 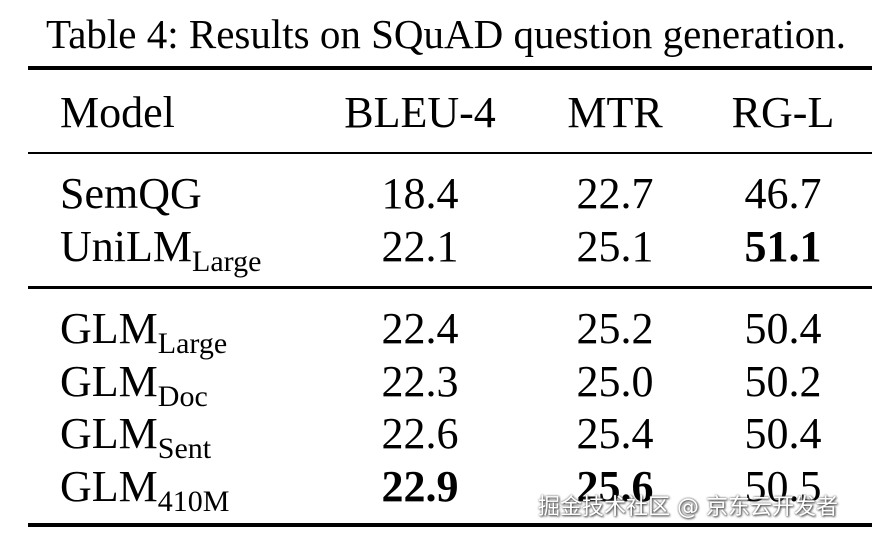 I want to click on score-cell: 22.9, so click(x=420, y=486).